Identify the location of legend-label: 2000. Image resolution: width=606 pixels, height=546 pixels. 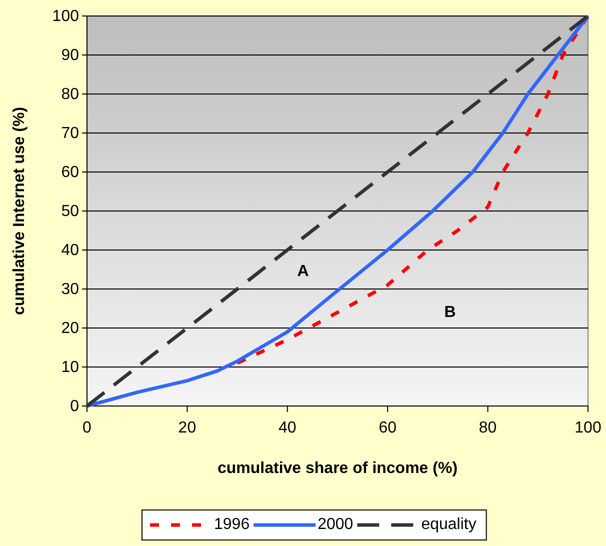
(336, 525).